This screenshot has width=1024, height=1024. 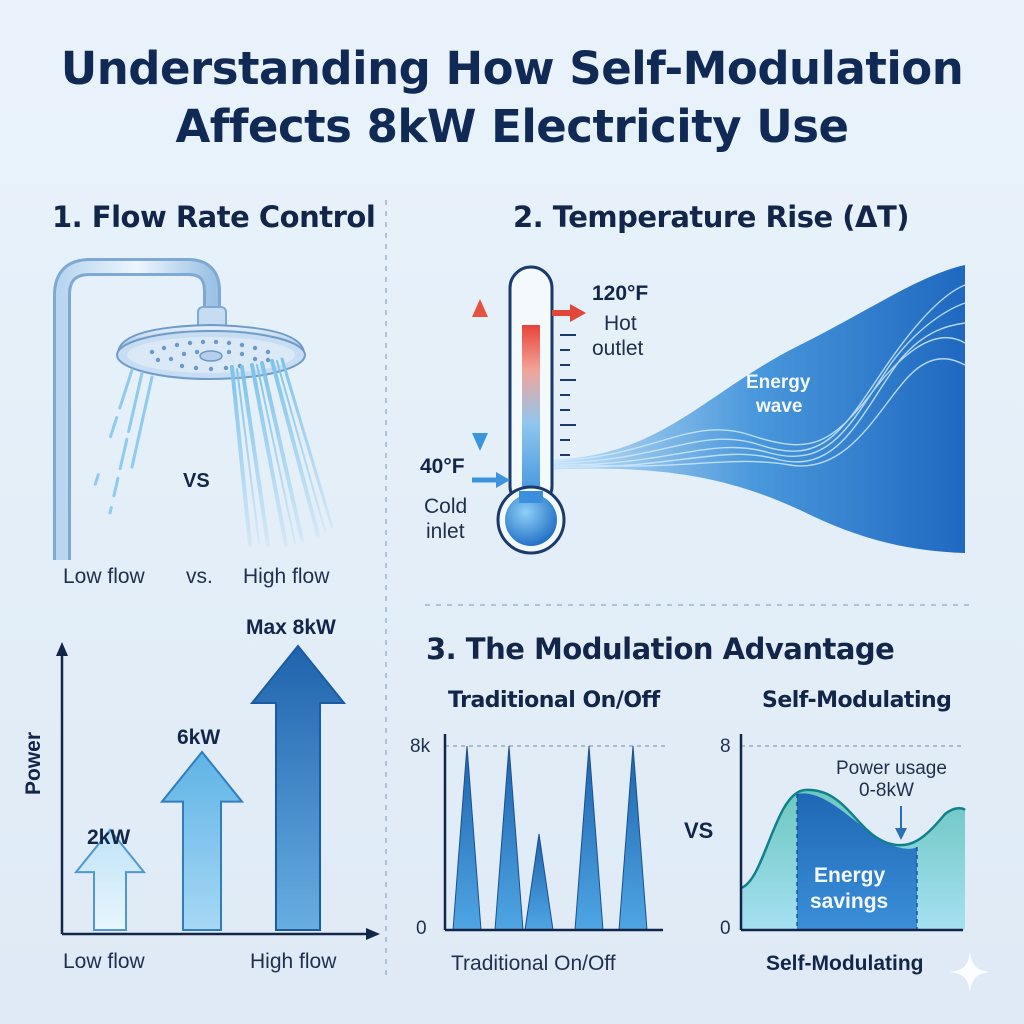 What do you see at coordinates (849, 901) in the screenshot?
I see `energy-savings-label-2: savings` at bounding box center [849, 901].